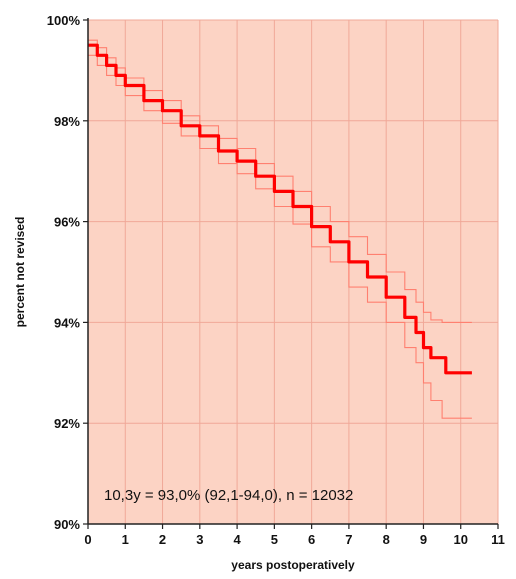 This screenshot has width=516, height=579. Describe the element at coordinates (348, 539) in the screenshot. I see `x-tick-label: 7` at that location.